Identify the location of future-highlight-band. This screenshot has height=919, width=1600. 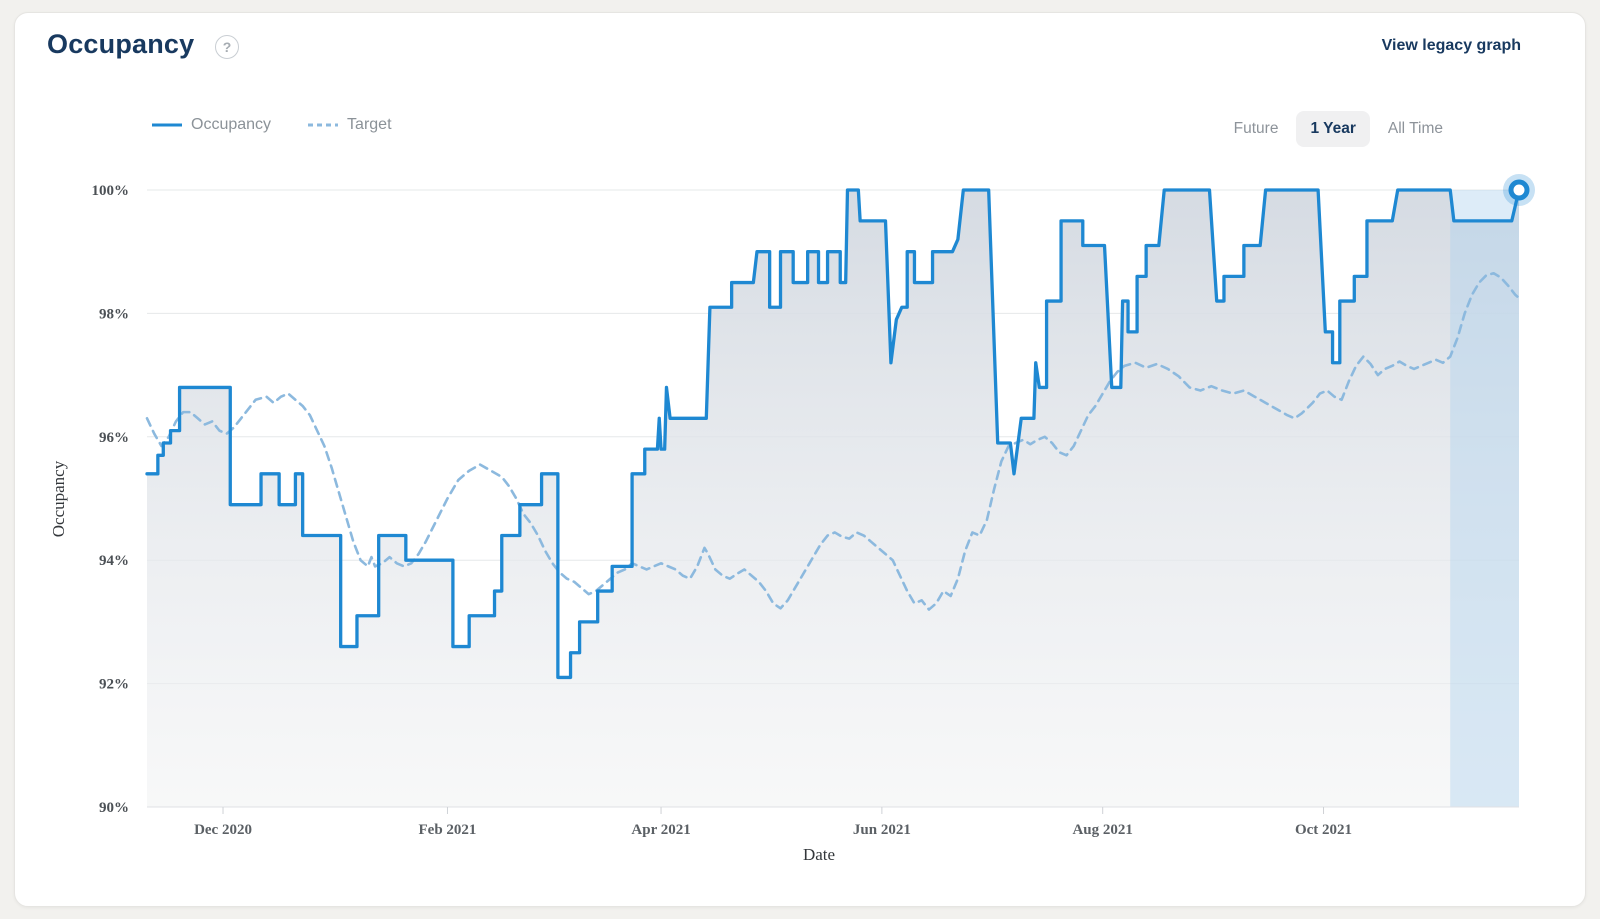
(1484, 498).